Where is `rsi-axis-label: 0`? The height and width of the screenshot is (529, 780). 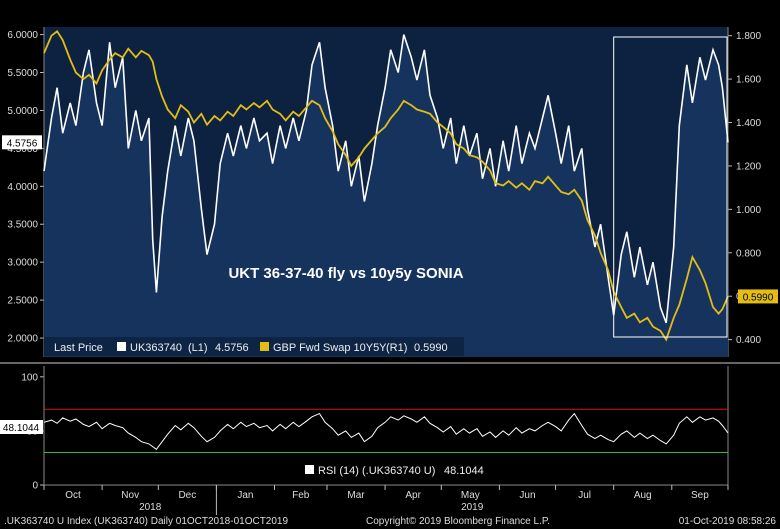 rsi-axis-label: 0 is located at coordinates (35, 486).